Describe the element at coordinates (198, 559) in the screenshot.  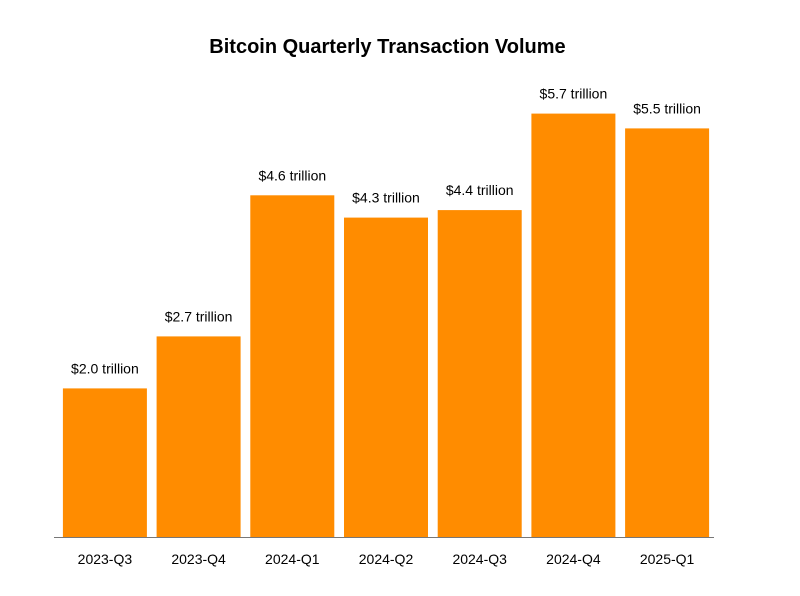
I see `x-tick-label-2023-Q4: 2023-Q4` at that location.